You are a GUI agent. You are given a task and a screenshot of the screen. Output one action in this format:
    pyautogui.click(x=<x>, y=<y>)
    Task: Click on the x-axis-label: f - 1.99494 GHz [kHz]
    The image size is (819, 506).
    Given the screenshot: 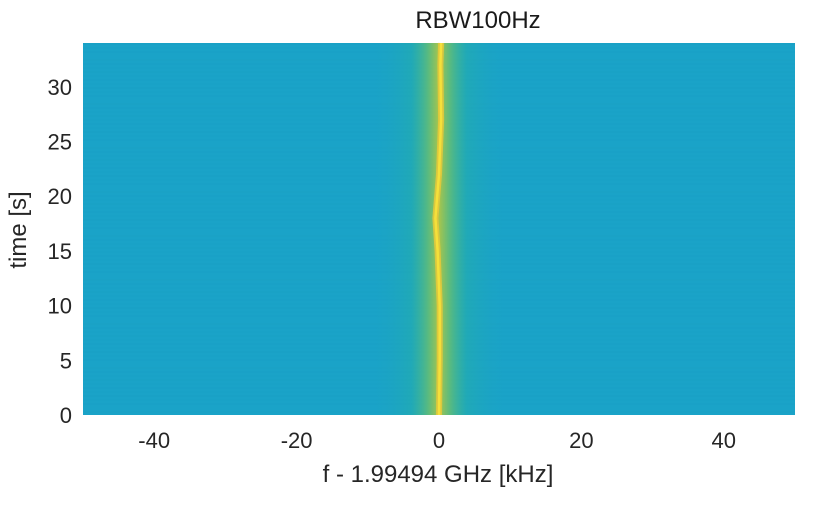 What is the action you would take?
    pyautogui.click(x=438, y=474)
    